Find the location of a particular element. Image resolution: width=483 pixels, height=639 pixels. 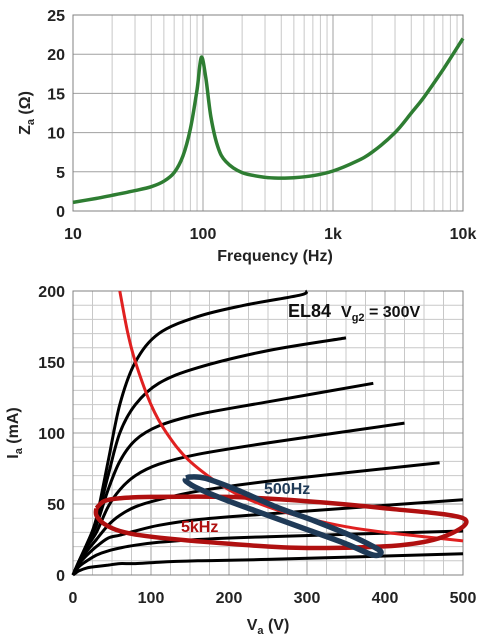

anode-y-tick-label: 100 is located at coordinates (51, 434).